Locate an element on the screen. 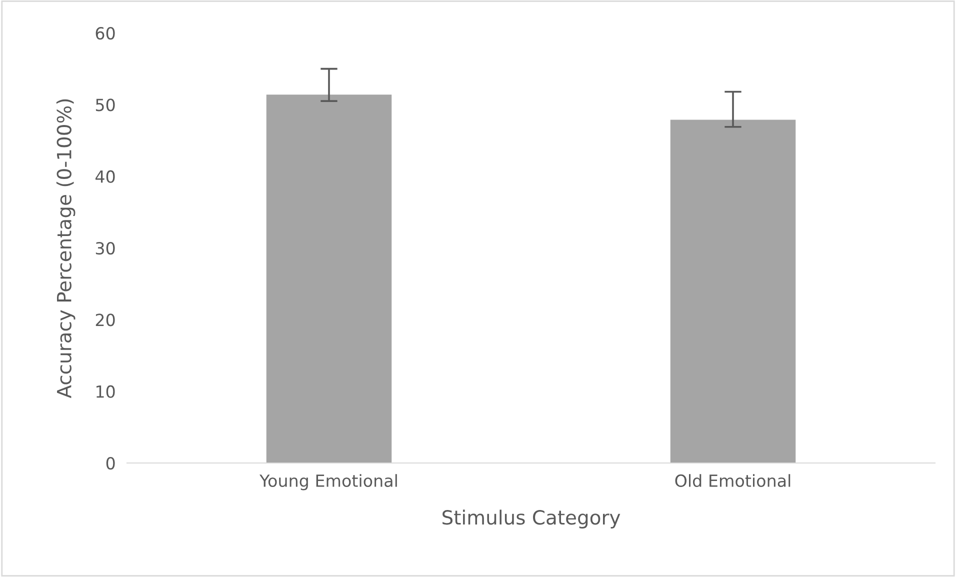  y-tick-label: 30 is located at coordinates (105, 248).